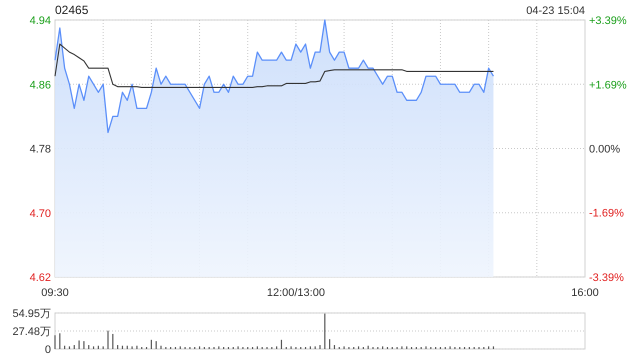 The image size is (640, 360). What do you see at coordinates (295, 293) in the screenshot?
I see `x-tick-label: 12:00/13:00` at bounding box center [295, 293].